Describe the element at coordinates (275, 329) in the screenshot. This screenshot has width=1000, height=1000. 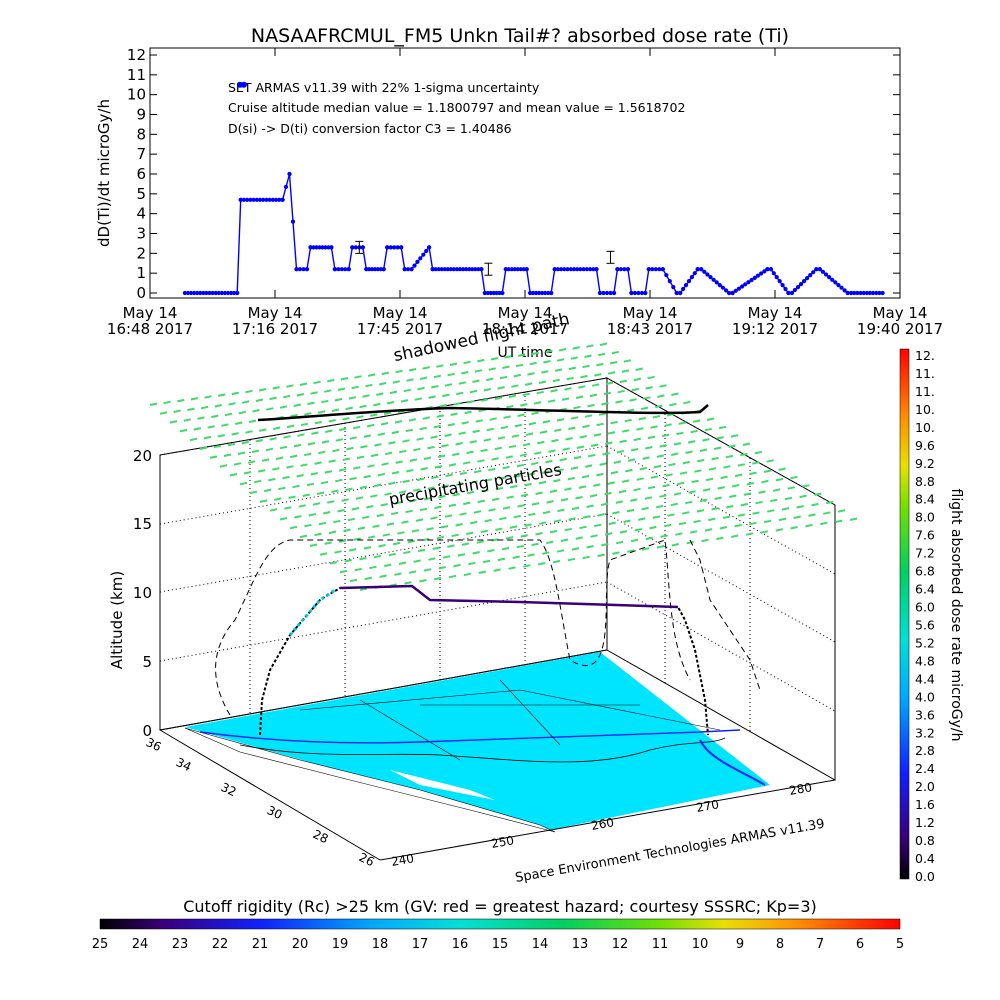
I see `x-tick-time-1: 17:16 2017` at that location.